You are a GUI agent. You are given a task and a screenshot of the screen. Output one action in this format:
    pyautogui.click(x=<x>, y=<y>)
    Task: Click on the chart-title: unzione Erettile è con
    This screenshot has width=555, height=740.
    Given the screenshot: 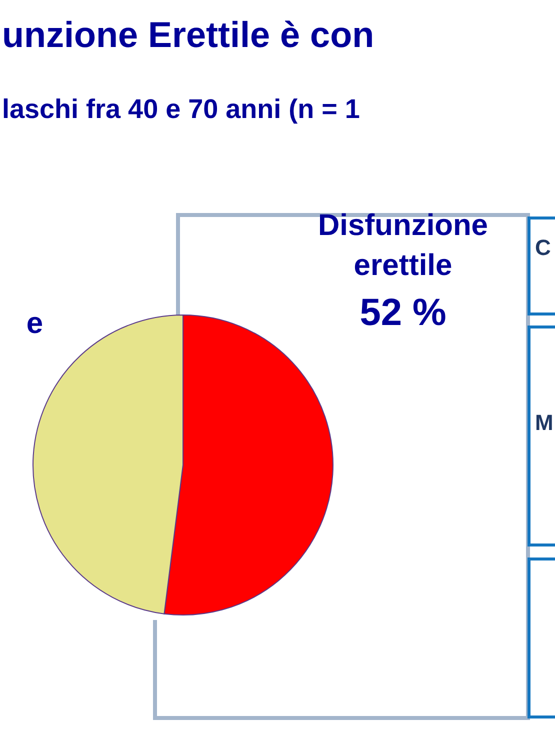 What is the action you would take?
    pyautogui.click(x=188, y=35)
    